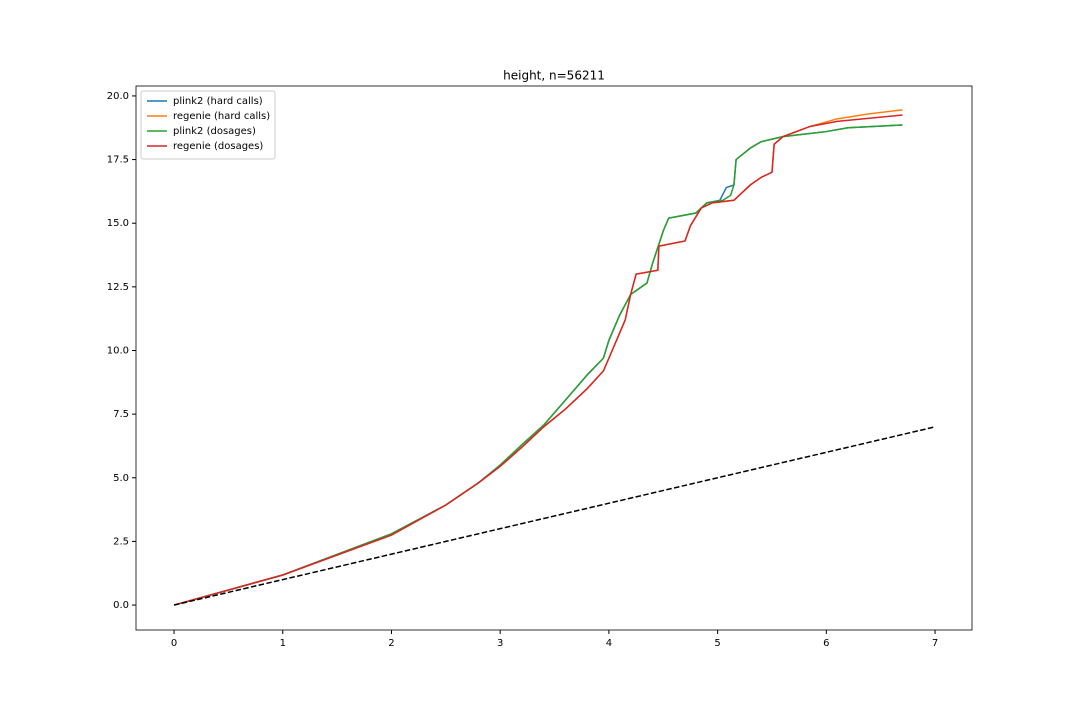 Image resolution: width=1080 pixels, height=720 pixels. Describe the element at coordinates (609, 643) in the screenshot. I see `x-tick-label: 4` at that location.